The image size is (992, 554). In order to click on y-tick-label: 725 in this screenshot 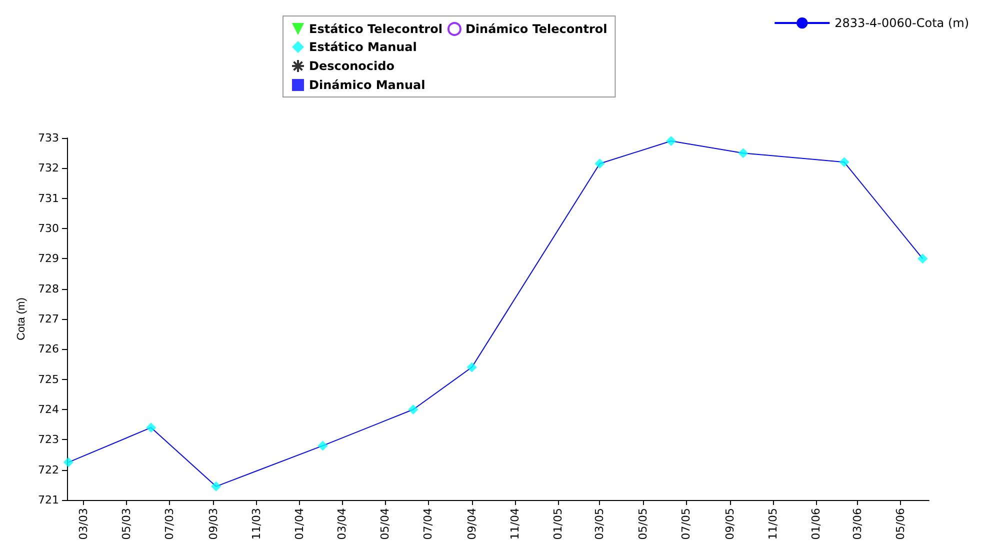, I will do `click(48, 379)`.